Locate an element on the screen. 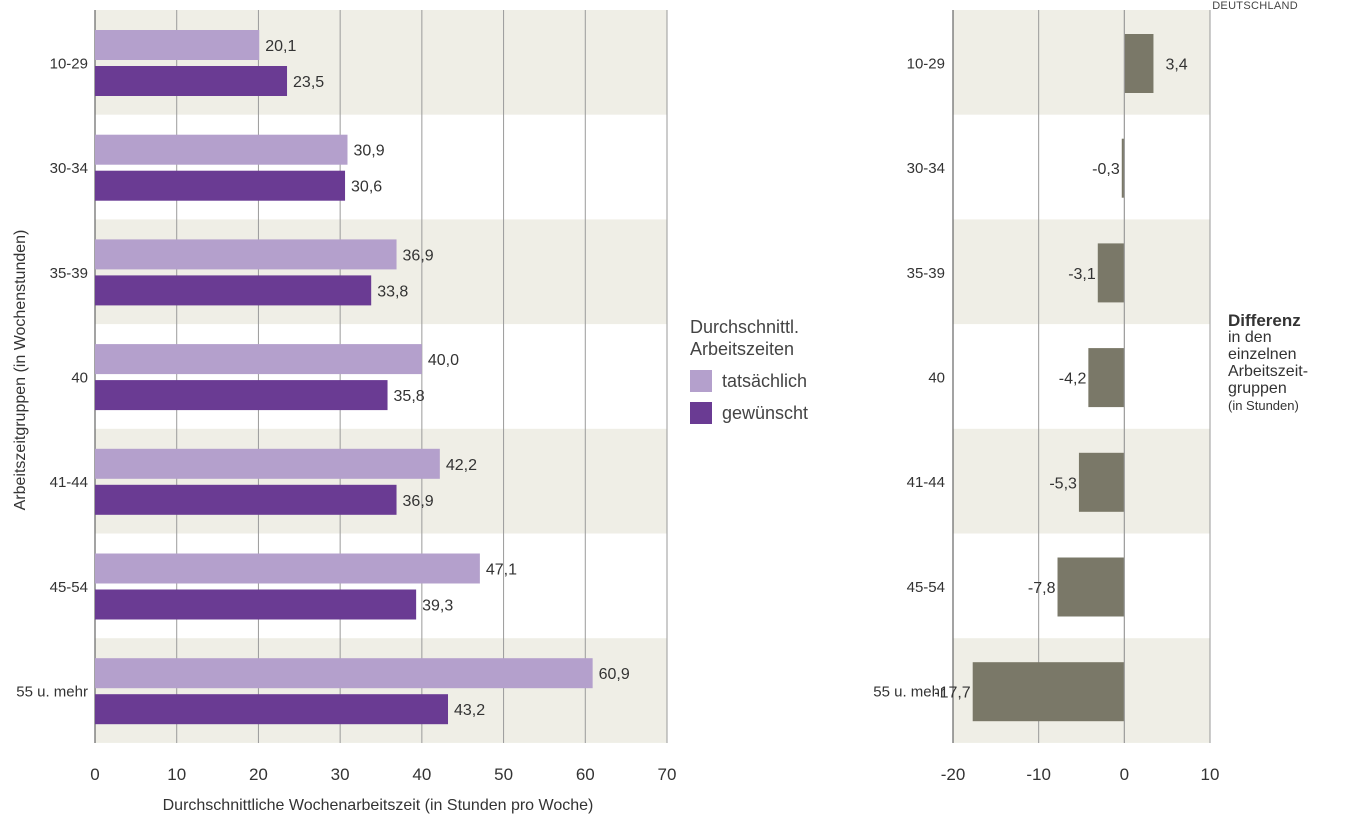 This screenshot has height=816, width=1348. difference-value-label: -0,3 is located at coordinates (1106, 169).